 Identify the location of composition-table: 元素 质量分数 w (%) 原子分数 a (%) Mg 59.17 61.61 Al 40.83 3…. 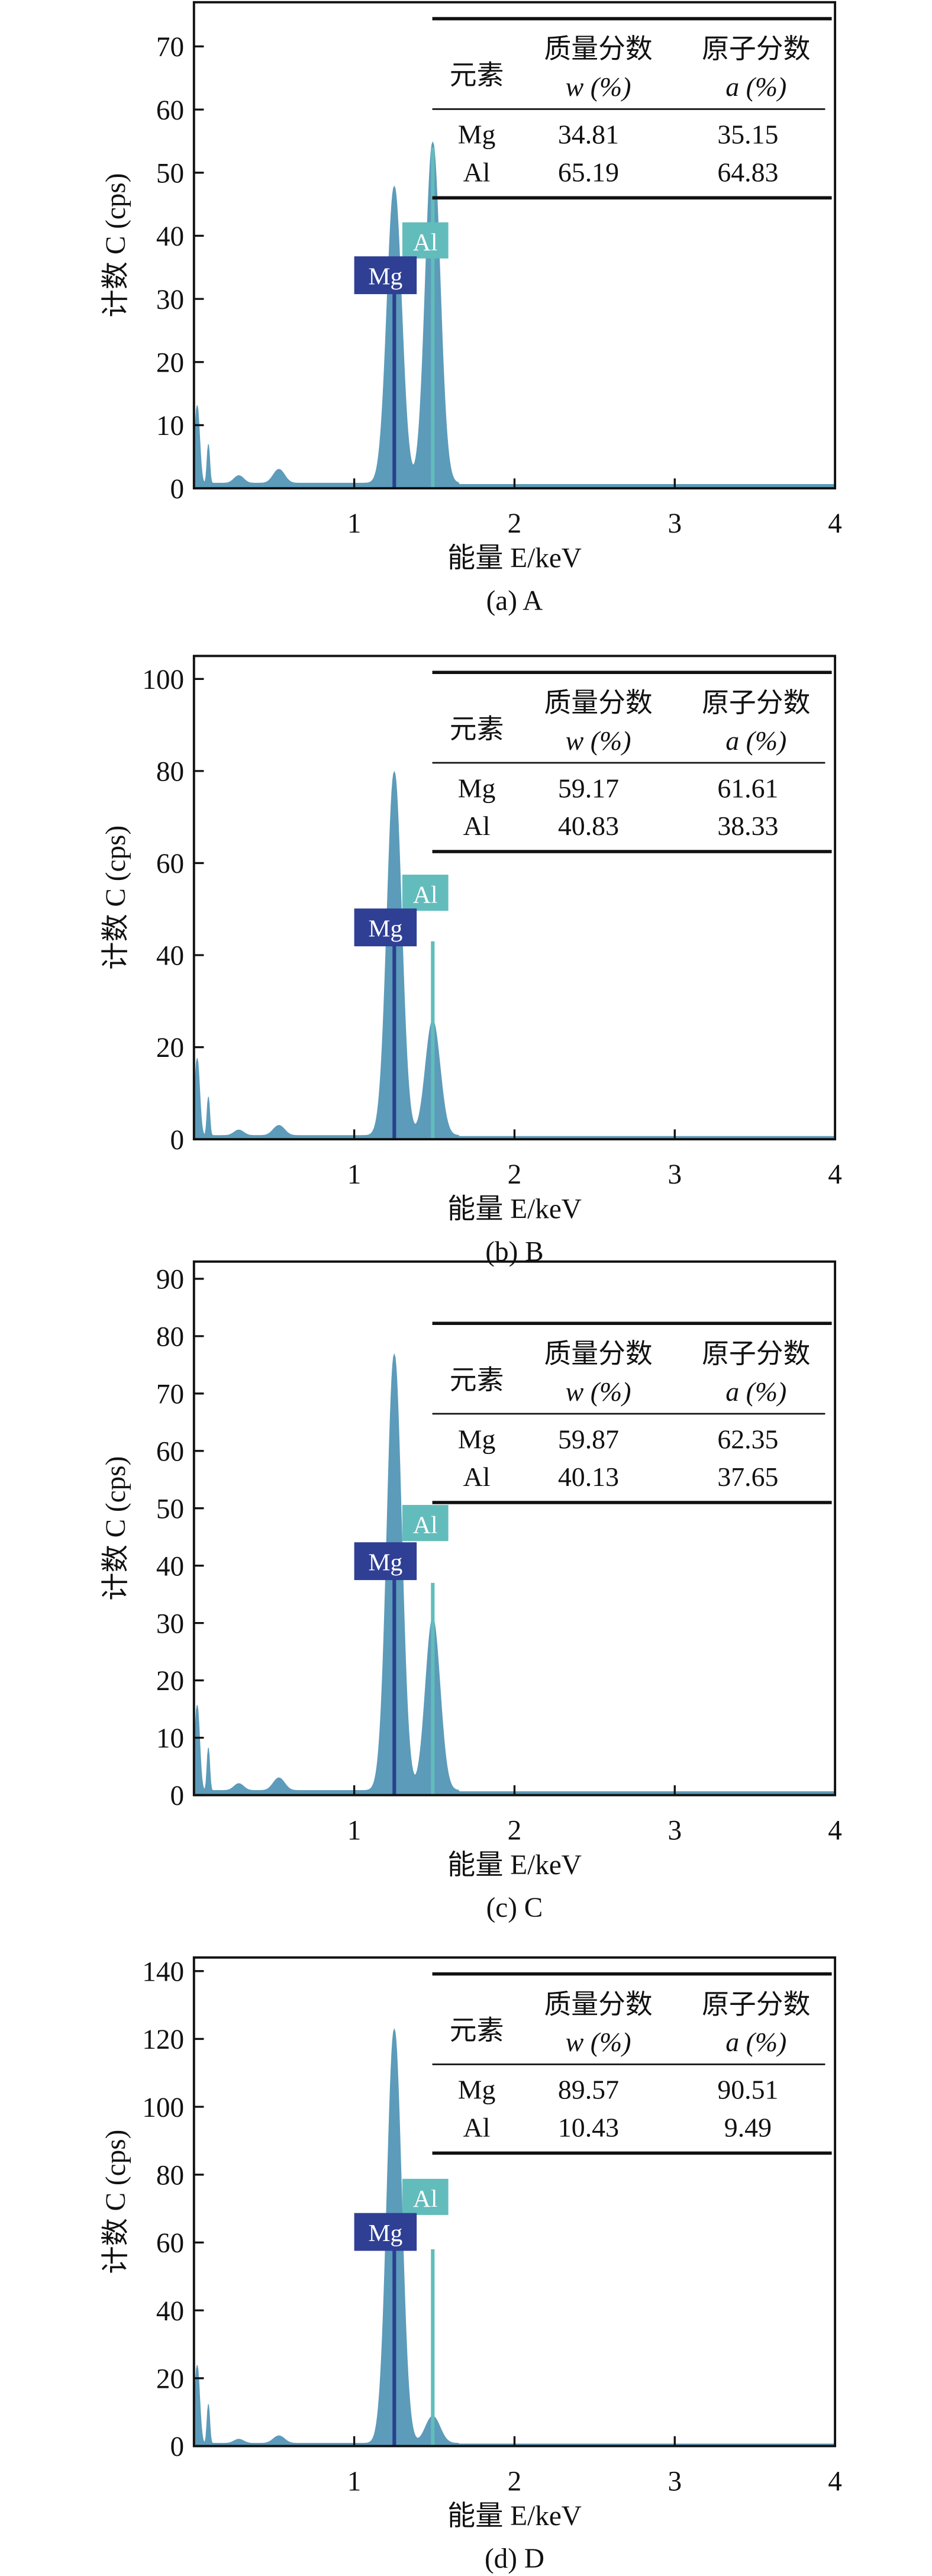
(632, 761).